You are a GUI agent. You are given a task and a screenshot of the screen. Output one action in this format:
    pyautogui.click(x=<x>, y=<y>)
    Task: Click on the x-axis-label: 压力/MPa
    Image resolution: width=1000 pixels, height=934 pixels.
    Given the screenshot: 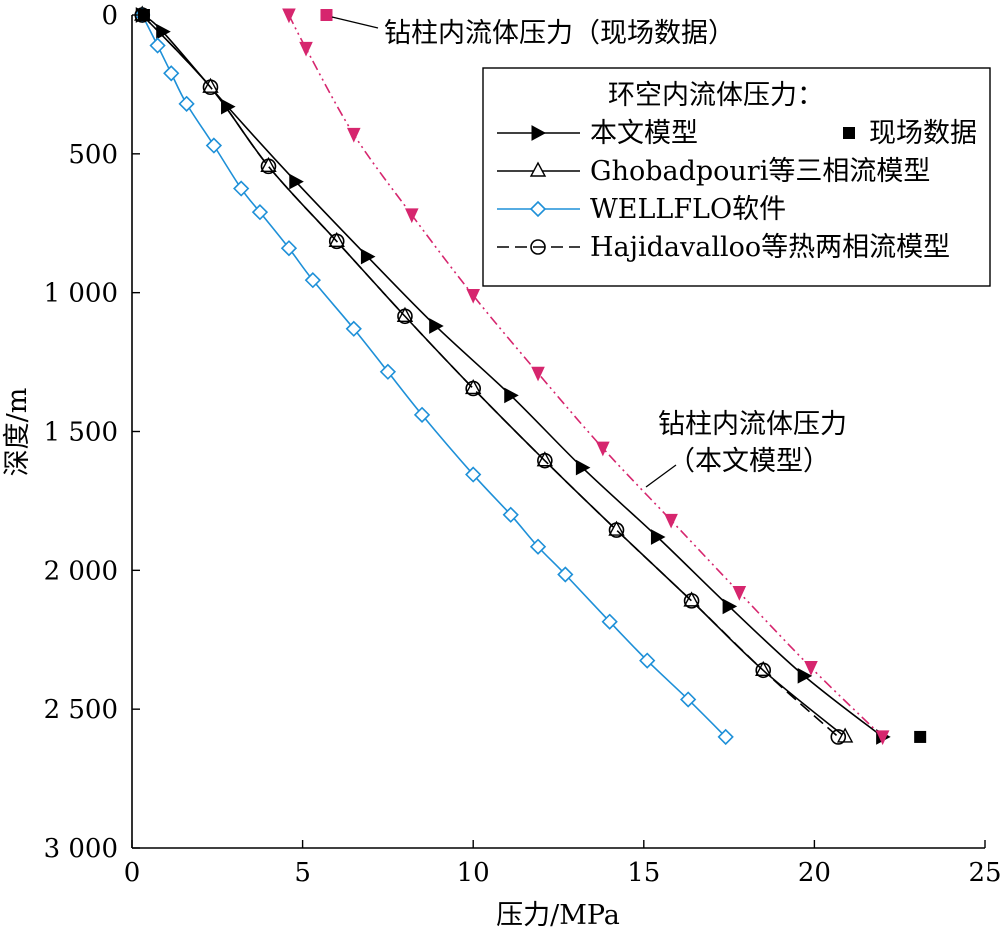 What is the action you would take?
    pyautogui.click(x=558, y=915)
    